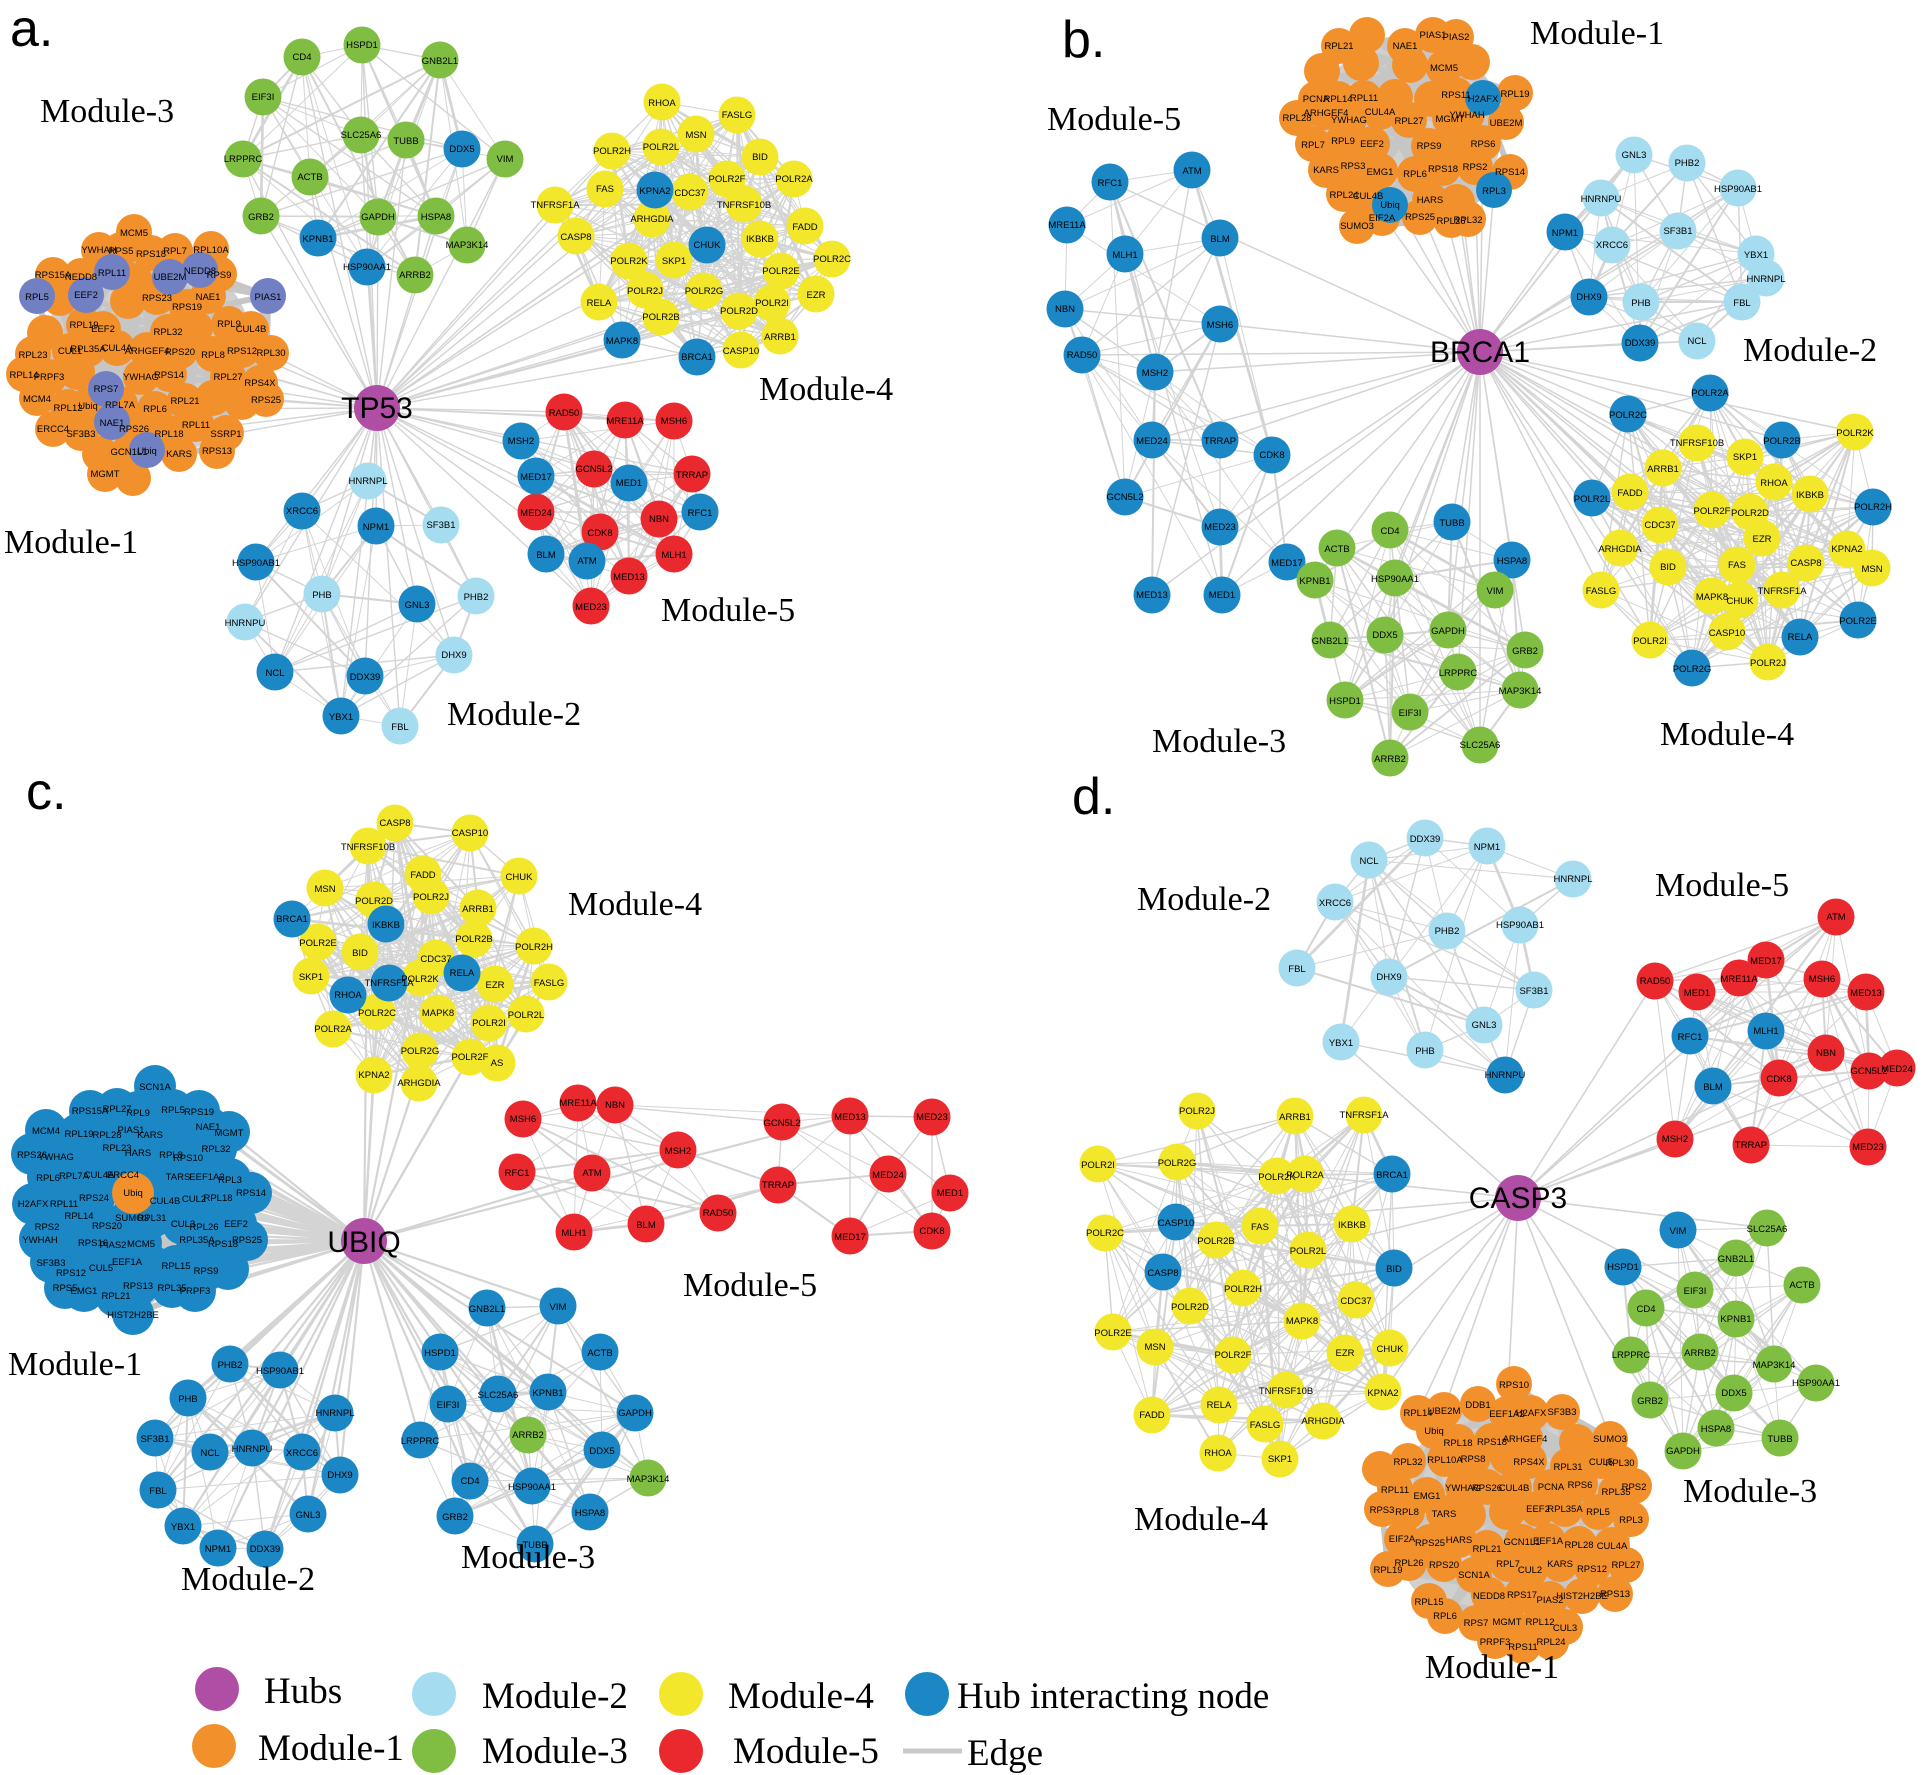  What do you see at coordinates (1522, 1647) in the screenshot?
I see `svg-text: RPS11` at bounding box center [1522, 1647].